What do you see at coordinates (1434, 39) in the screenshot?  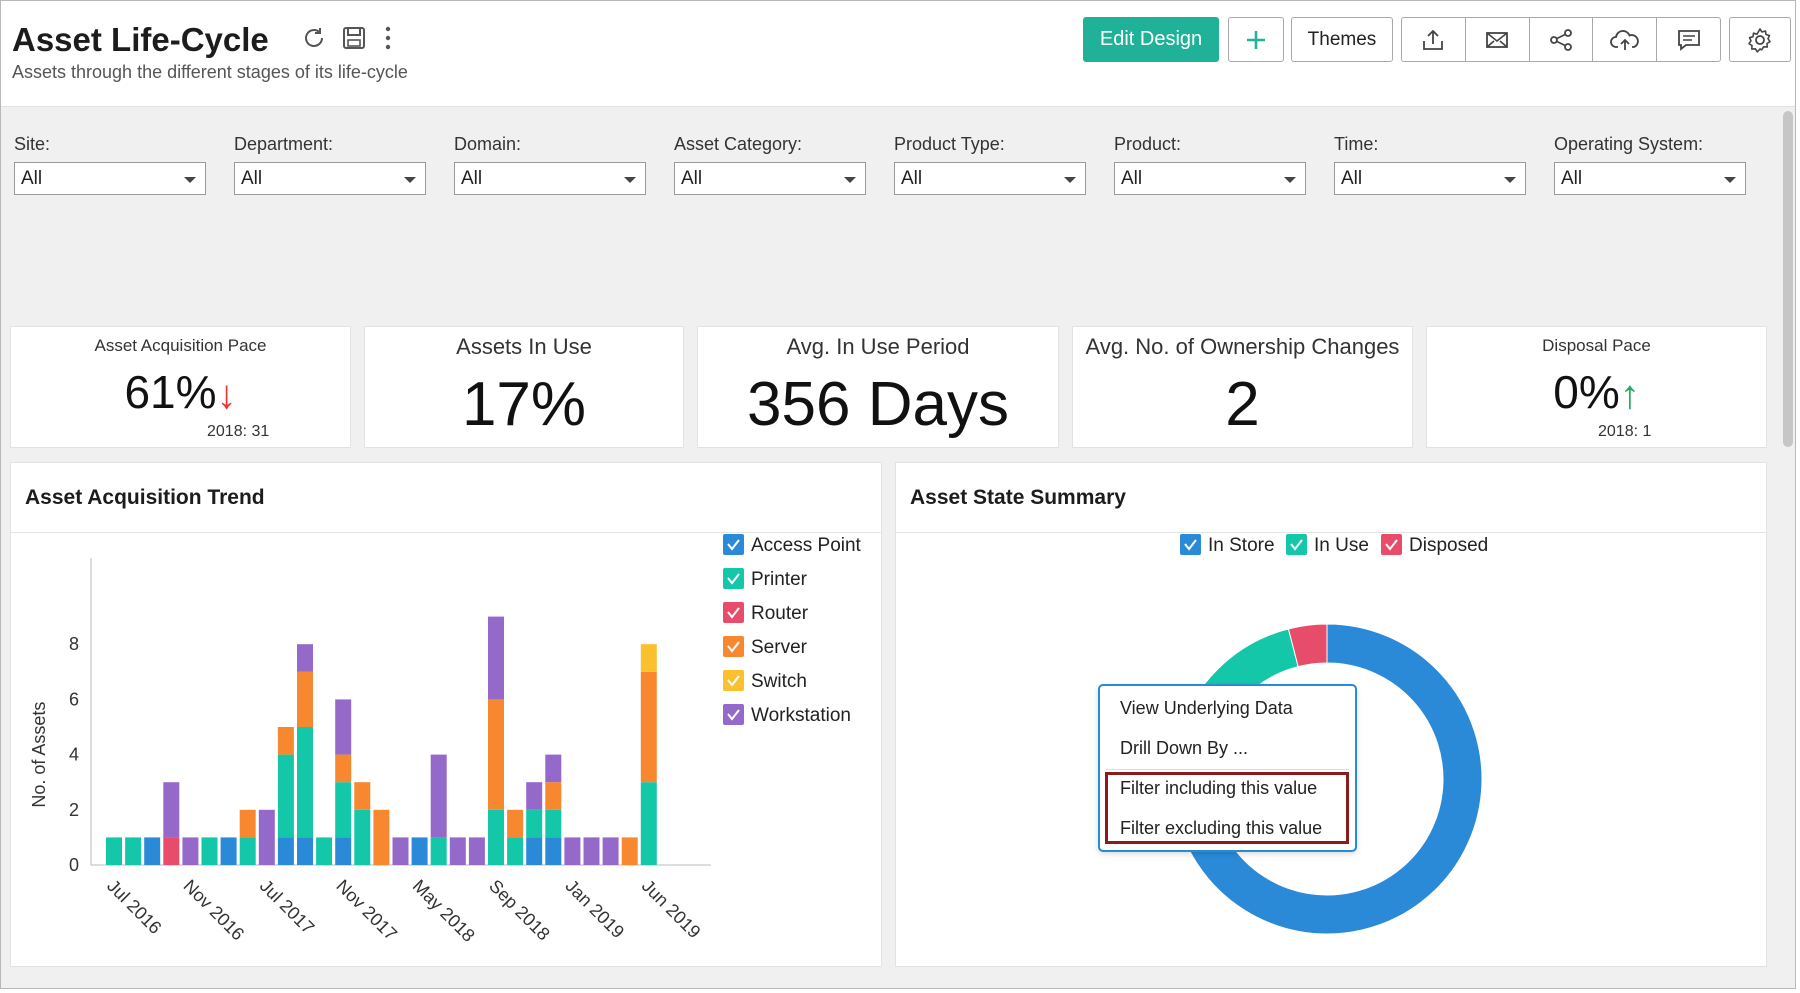 I see `export-button` at bounding box center [1434, 39].